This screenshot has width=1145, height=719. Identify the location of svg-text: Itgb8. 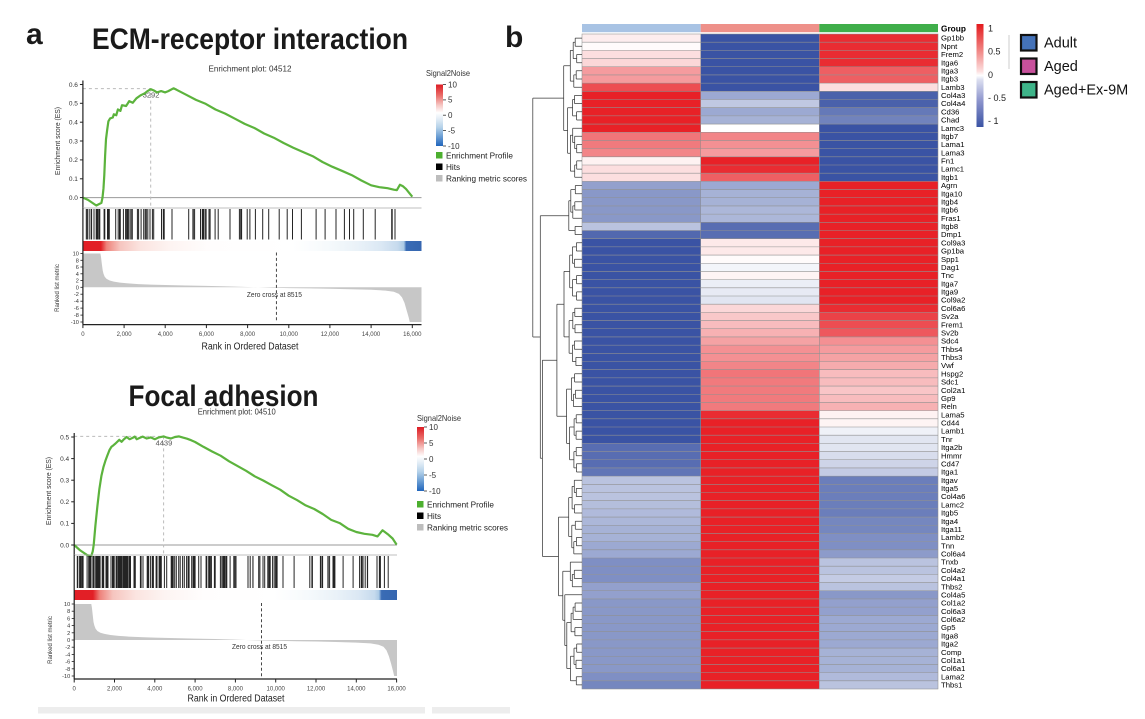
(949, 226).